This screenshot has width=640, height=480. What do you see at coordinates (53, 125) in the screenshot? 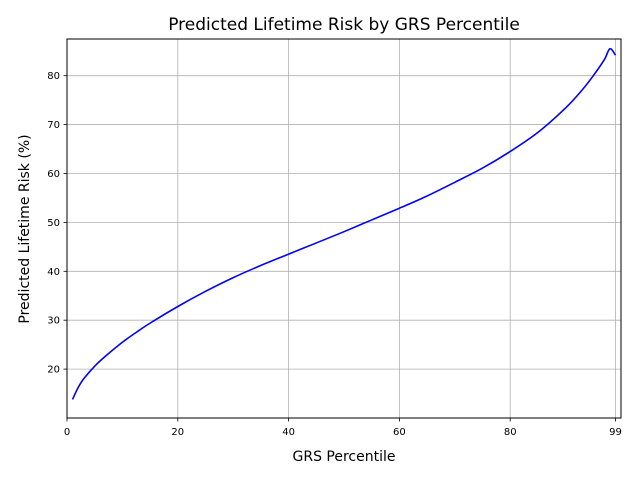
I see `y-tick-label: 70` at bounding box center [53, 125].